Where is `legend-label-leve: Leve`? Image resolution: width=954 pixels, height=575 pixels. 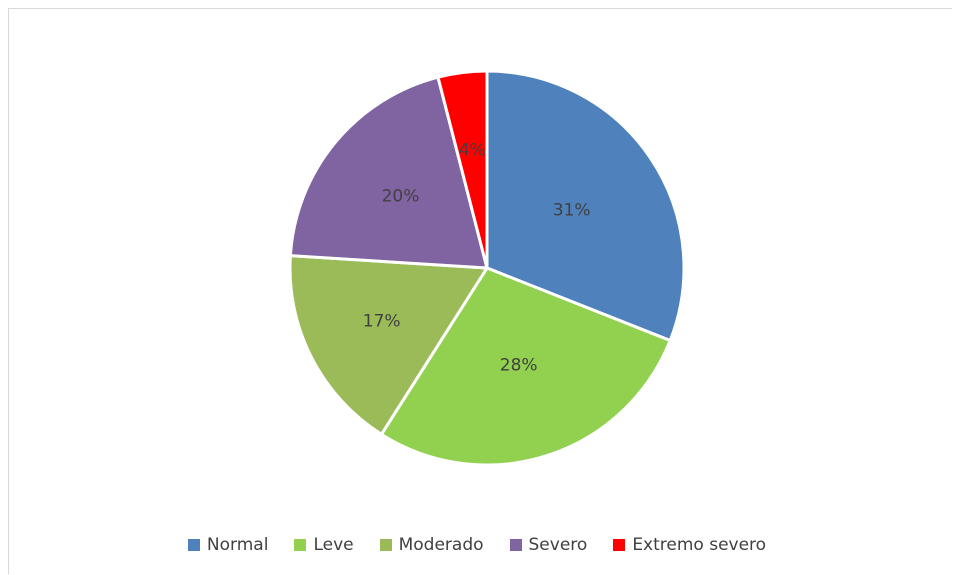 legend-label-leve: Leve is located at coordinates (333, 545).